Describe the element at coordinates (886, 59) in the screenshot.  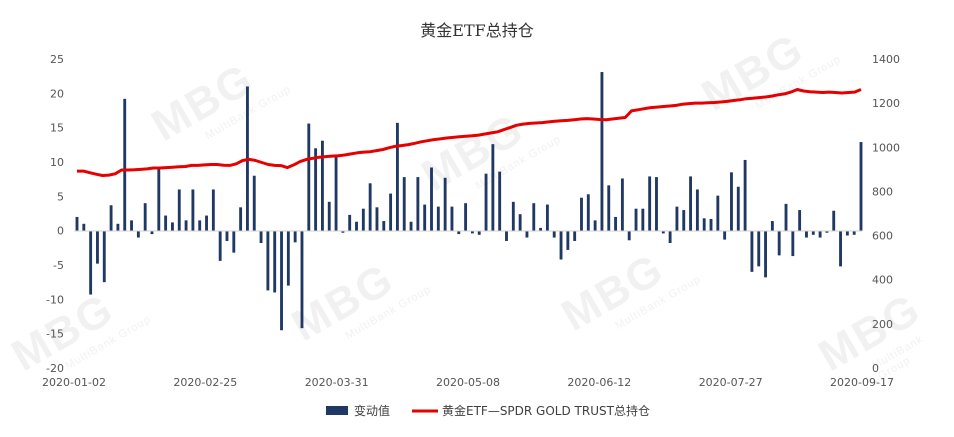
I see `y-right-tick-label: 1400` at that location.